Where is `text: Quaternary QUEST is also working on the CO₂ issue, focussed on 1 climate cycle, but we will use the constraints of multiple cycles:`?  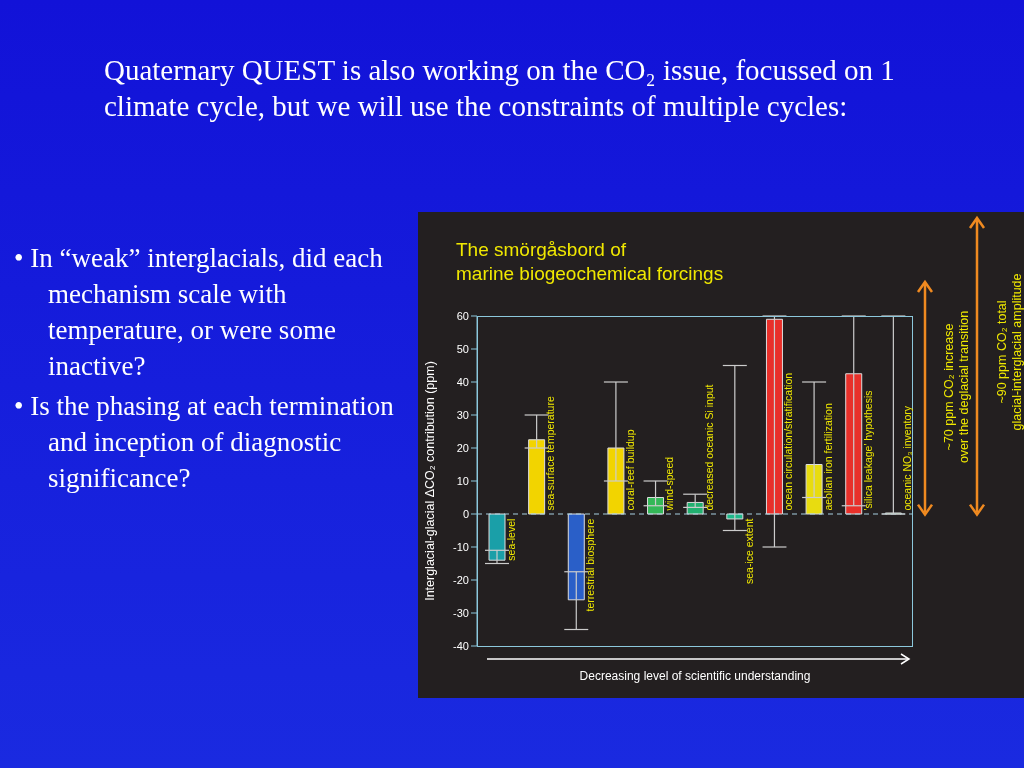 text: Quaternary QUEST is also working on the CO₂ issue, focussed on 1 climate cycle, but we will use the constraints of multiple cycles: is located at coordinates (500, 88).